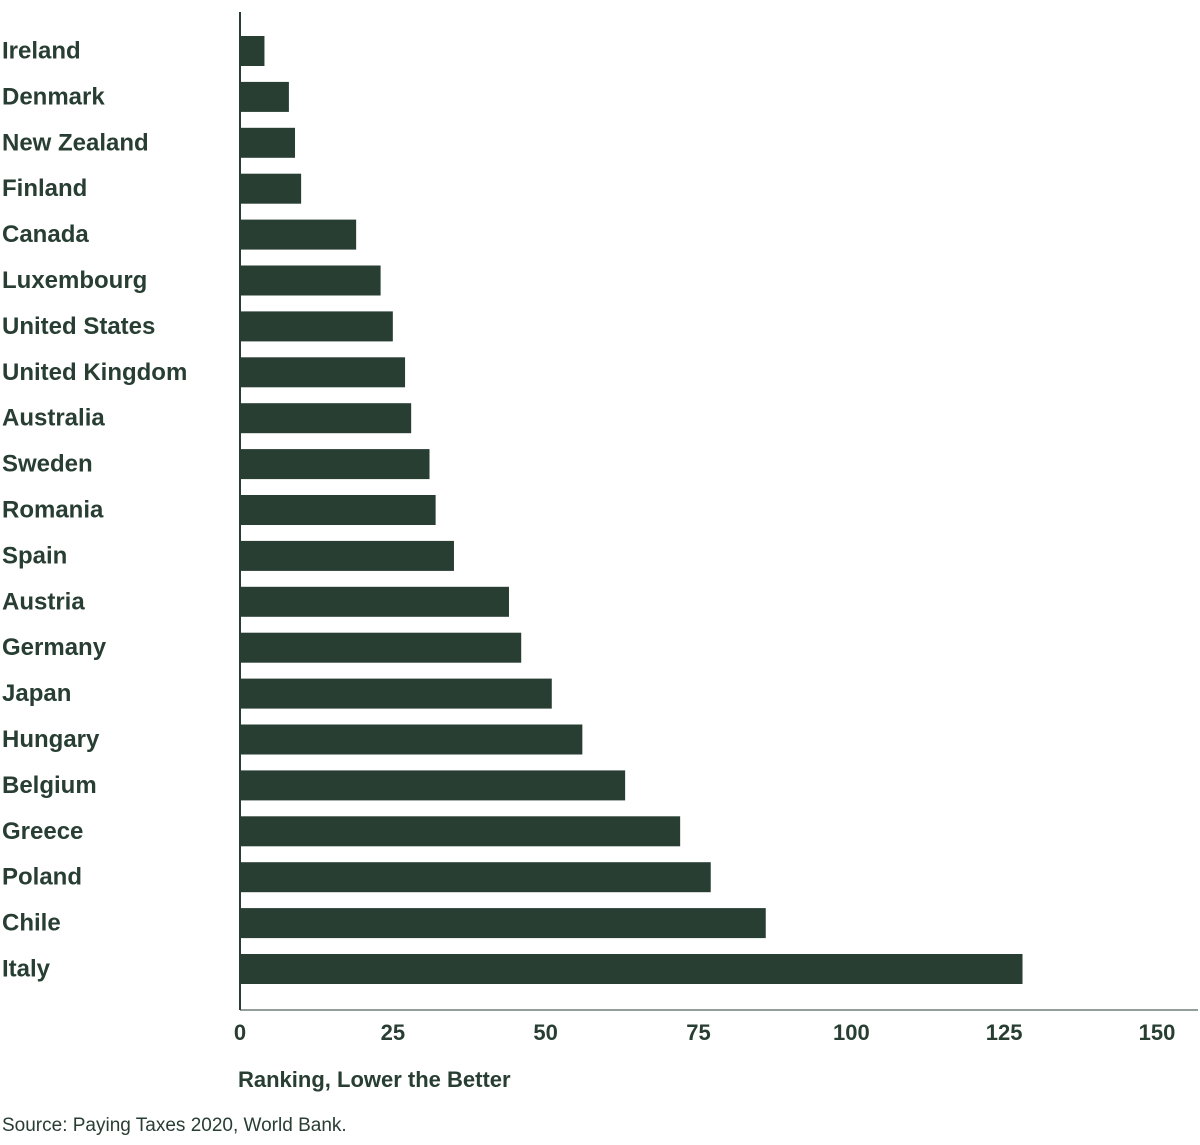 The image size is (1200, 1145). What do you see at coordinates (75, 142) in the screenshot?
I see `category-label: New Zealand` at bounding box center [75, 142].